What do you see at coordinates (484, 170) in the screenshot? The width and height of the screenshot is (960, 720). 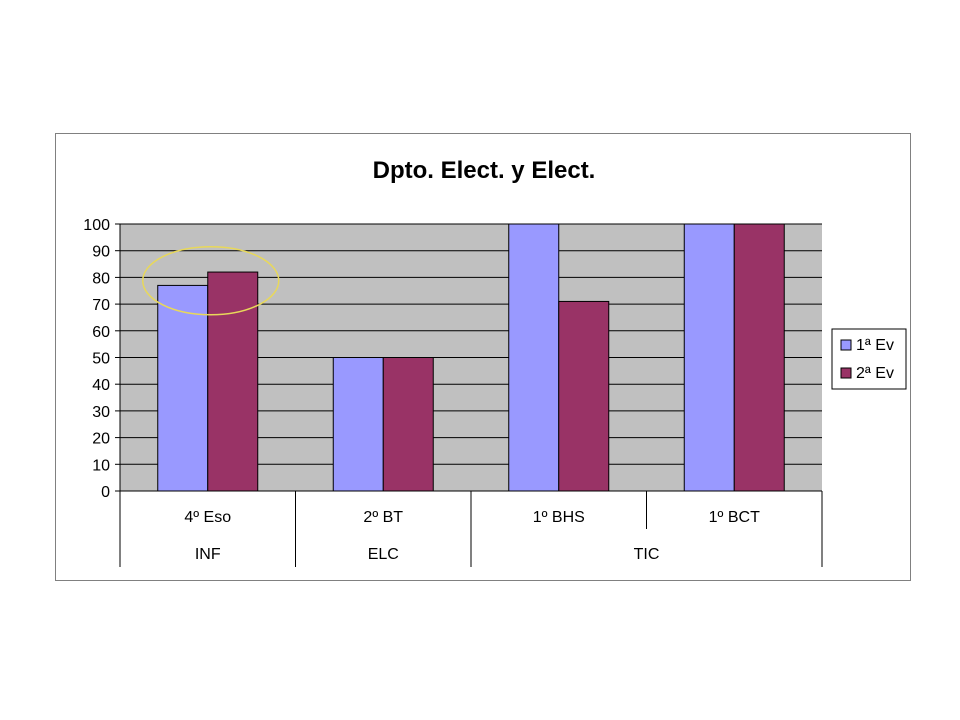 I see `chart-title: Dpto. Elect. y Elect.` at bounding box center [484, 170].